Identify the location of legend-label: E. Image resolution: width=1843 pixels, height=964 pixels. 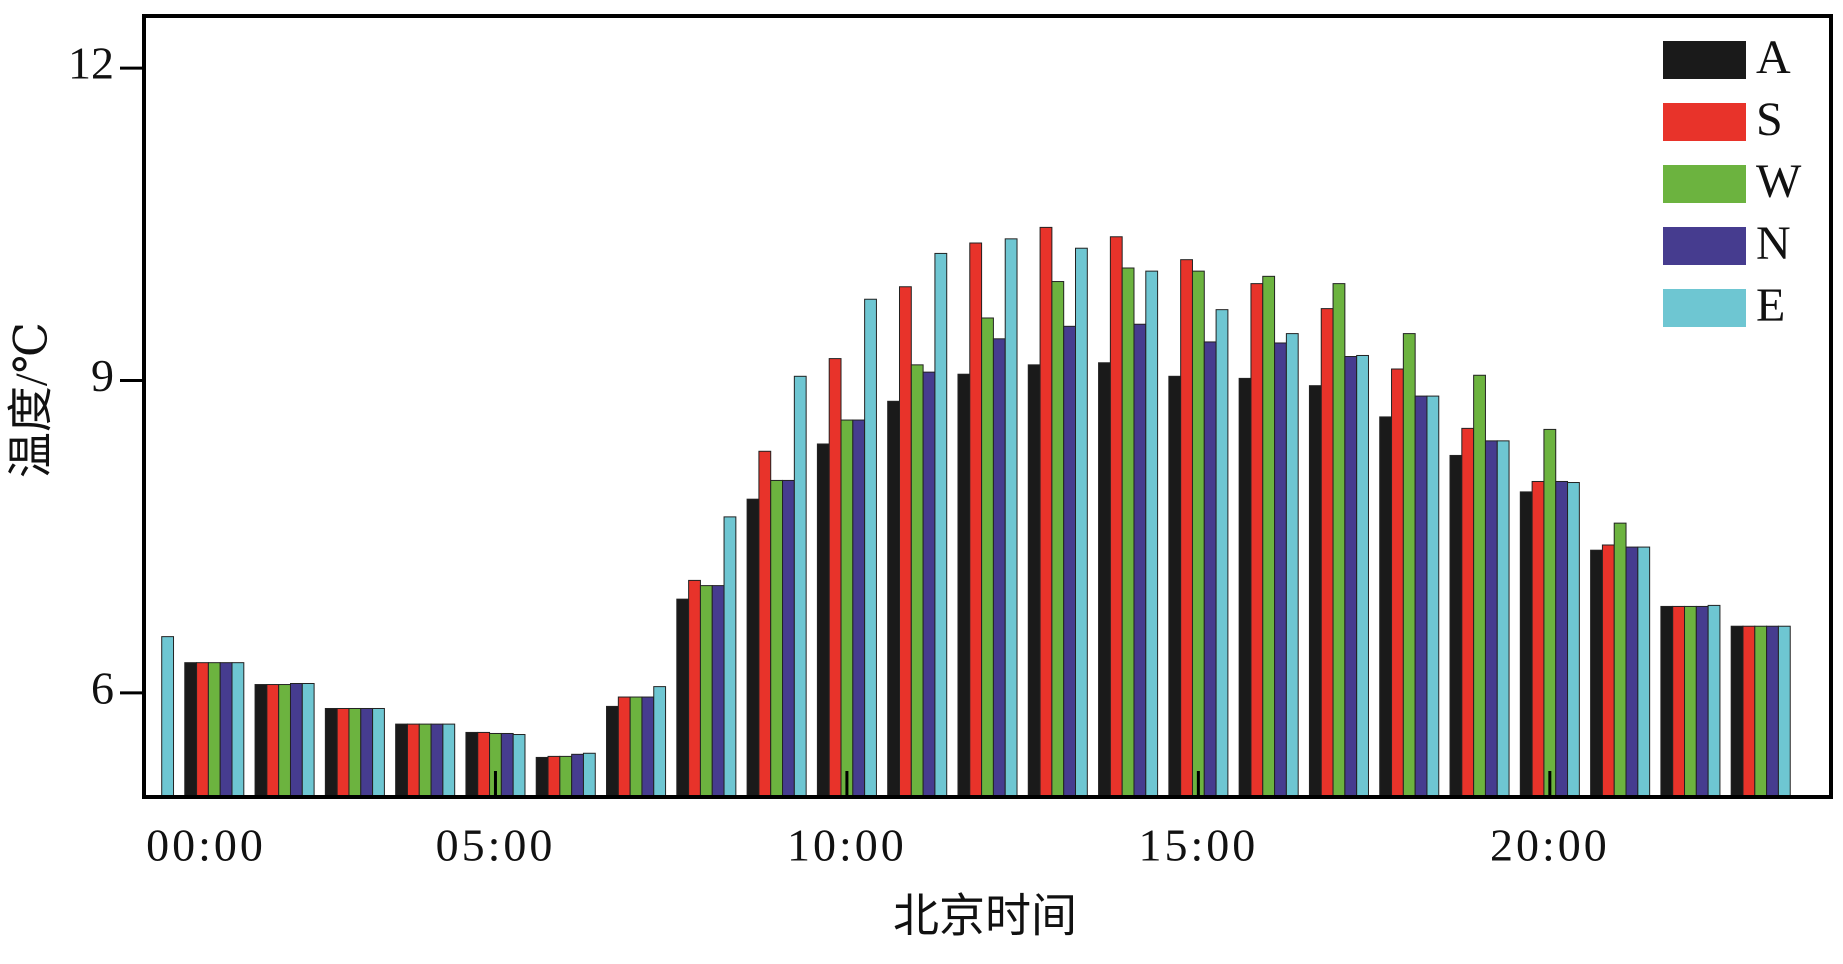
(1770, 305).